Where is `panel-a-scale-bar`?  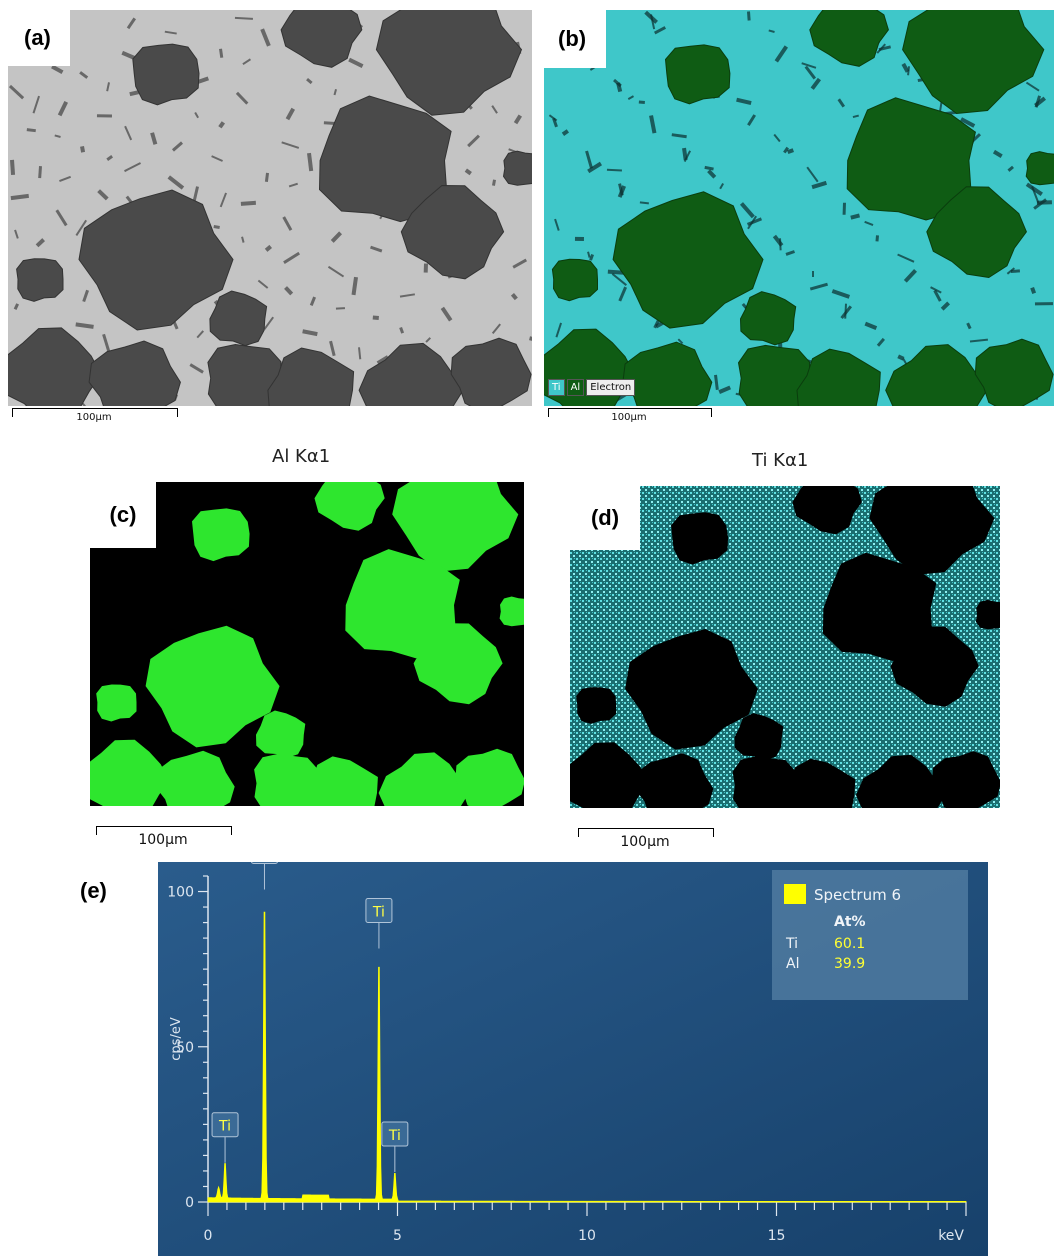
panel-a-scale-bar is located at coordinates (95, 412).